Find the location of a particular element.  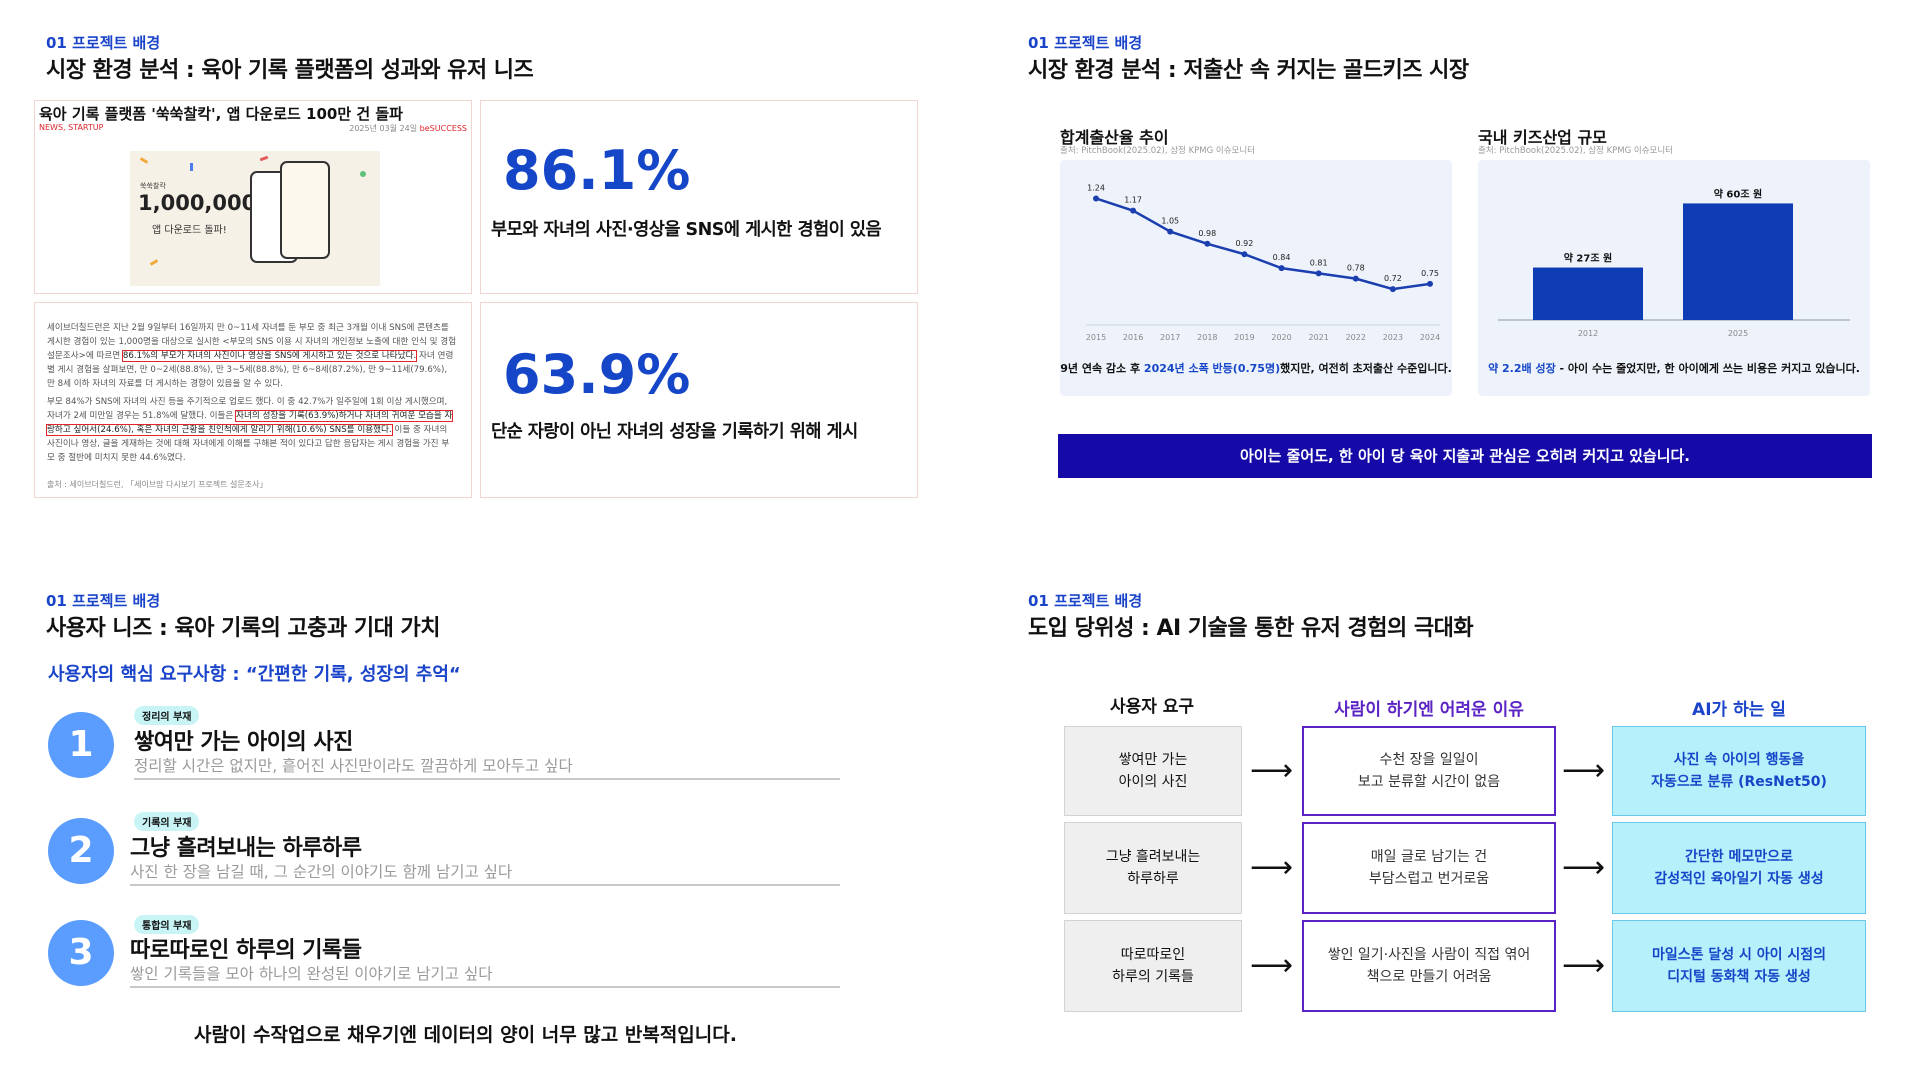

news-source: beSUCCESS is located at coordinates (443, 128).